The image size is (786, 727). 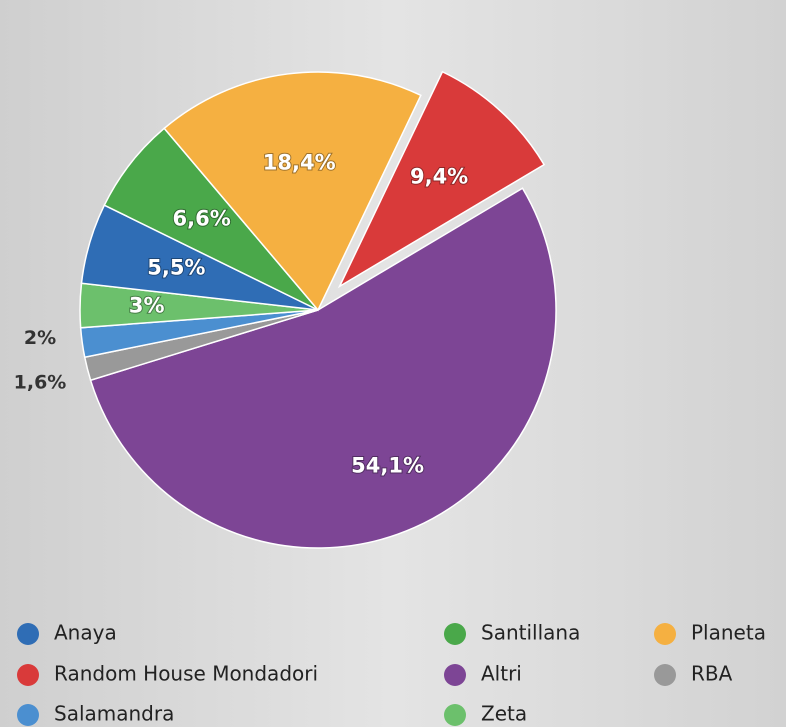 I want to click on legend-label: Altri, so click(x=501, y=674).